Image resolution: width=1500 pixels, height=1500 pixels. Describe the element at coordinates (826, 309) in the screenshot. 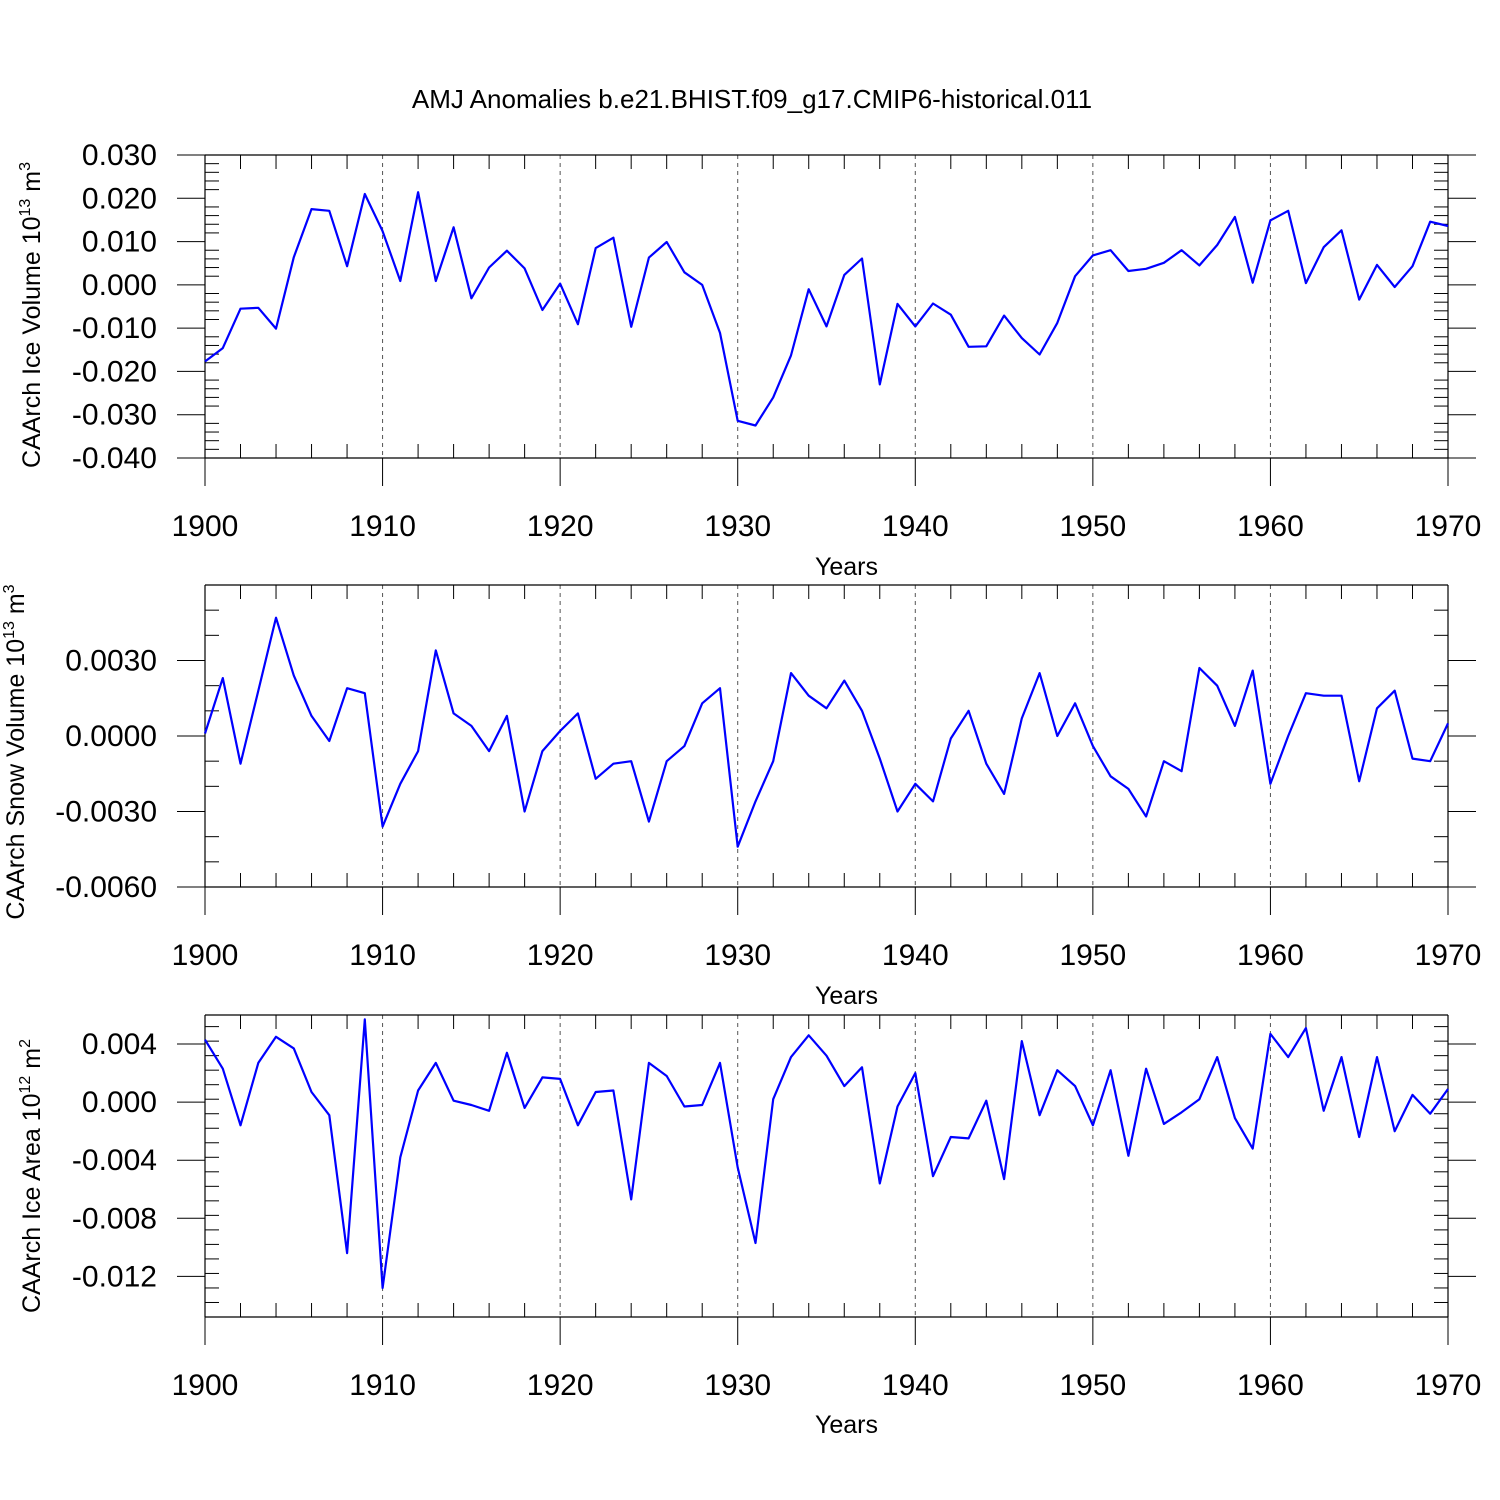

I see `series-line-ice-volume` at that location.